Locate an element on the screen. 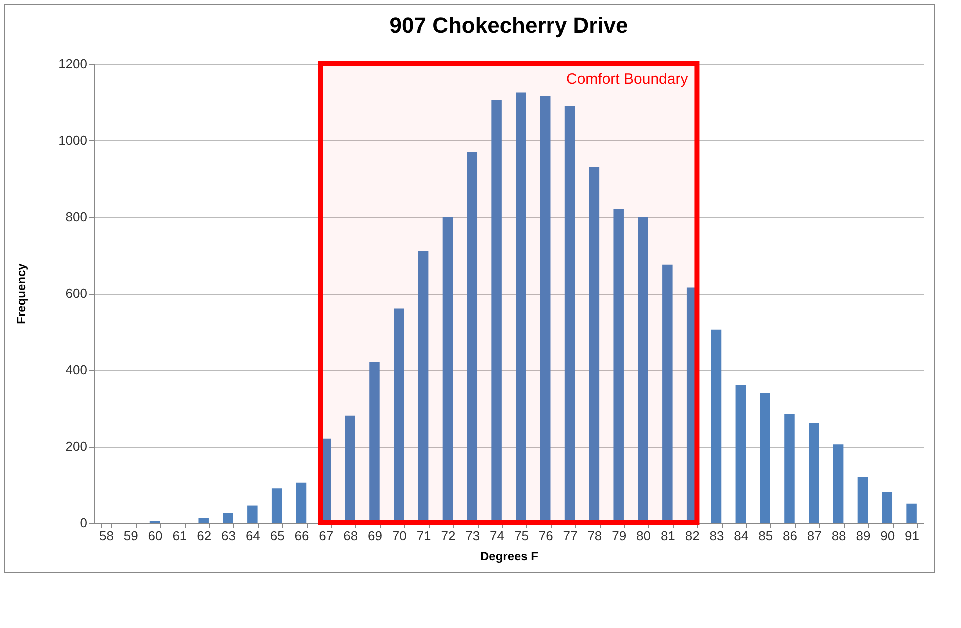  x-tick-label: 60 is located at coordinates (155, 536).